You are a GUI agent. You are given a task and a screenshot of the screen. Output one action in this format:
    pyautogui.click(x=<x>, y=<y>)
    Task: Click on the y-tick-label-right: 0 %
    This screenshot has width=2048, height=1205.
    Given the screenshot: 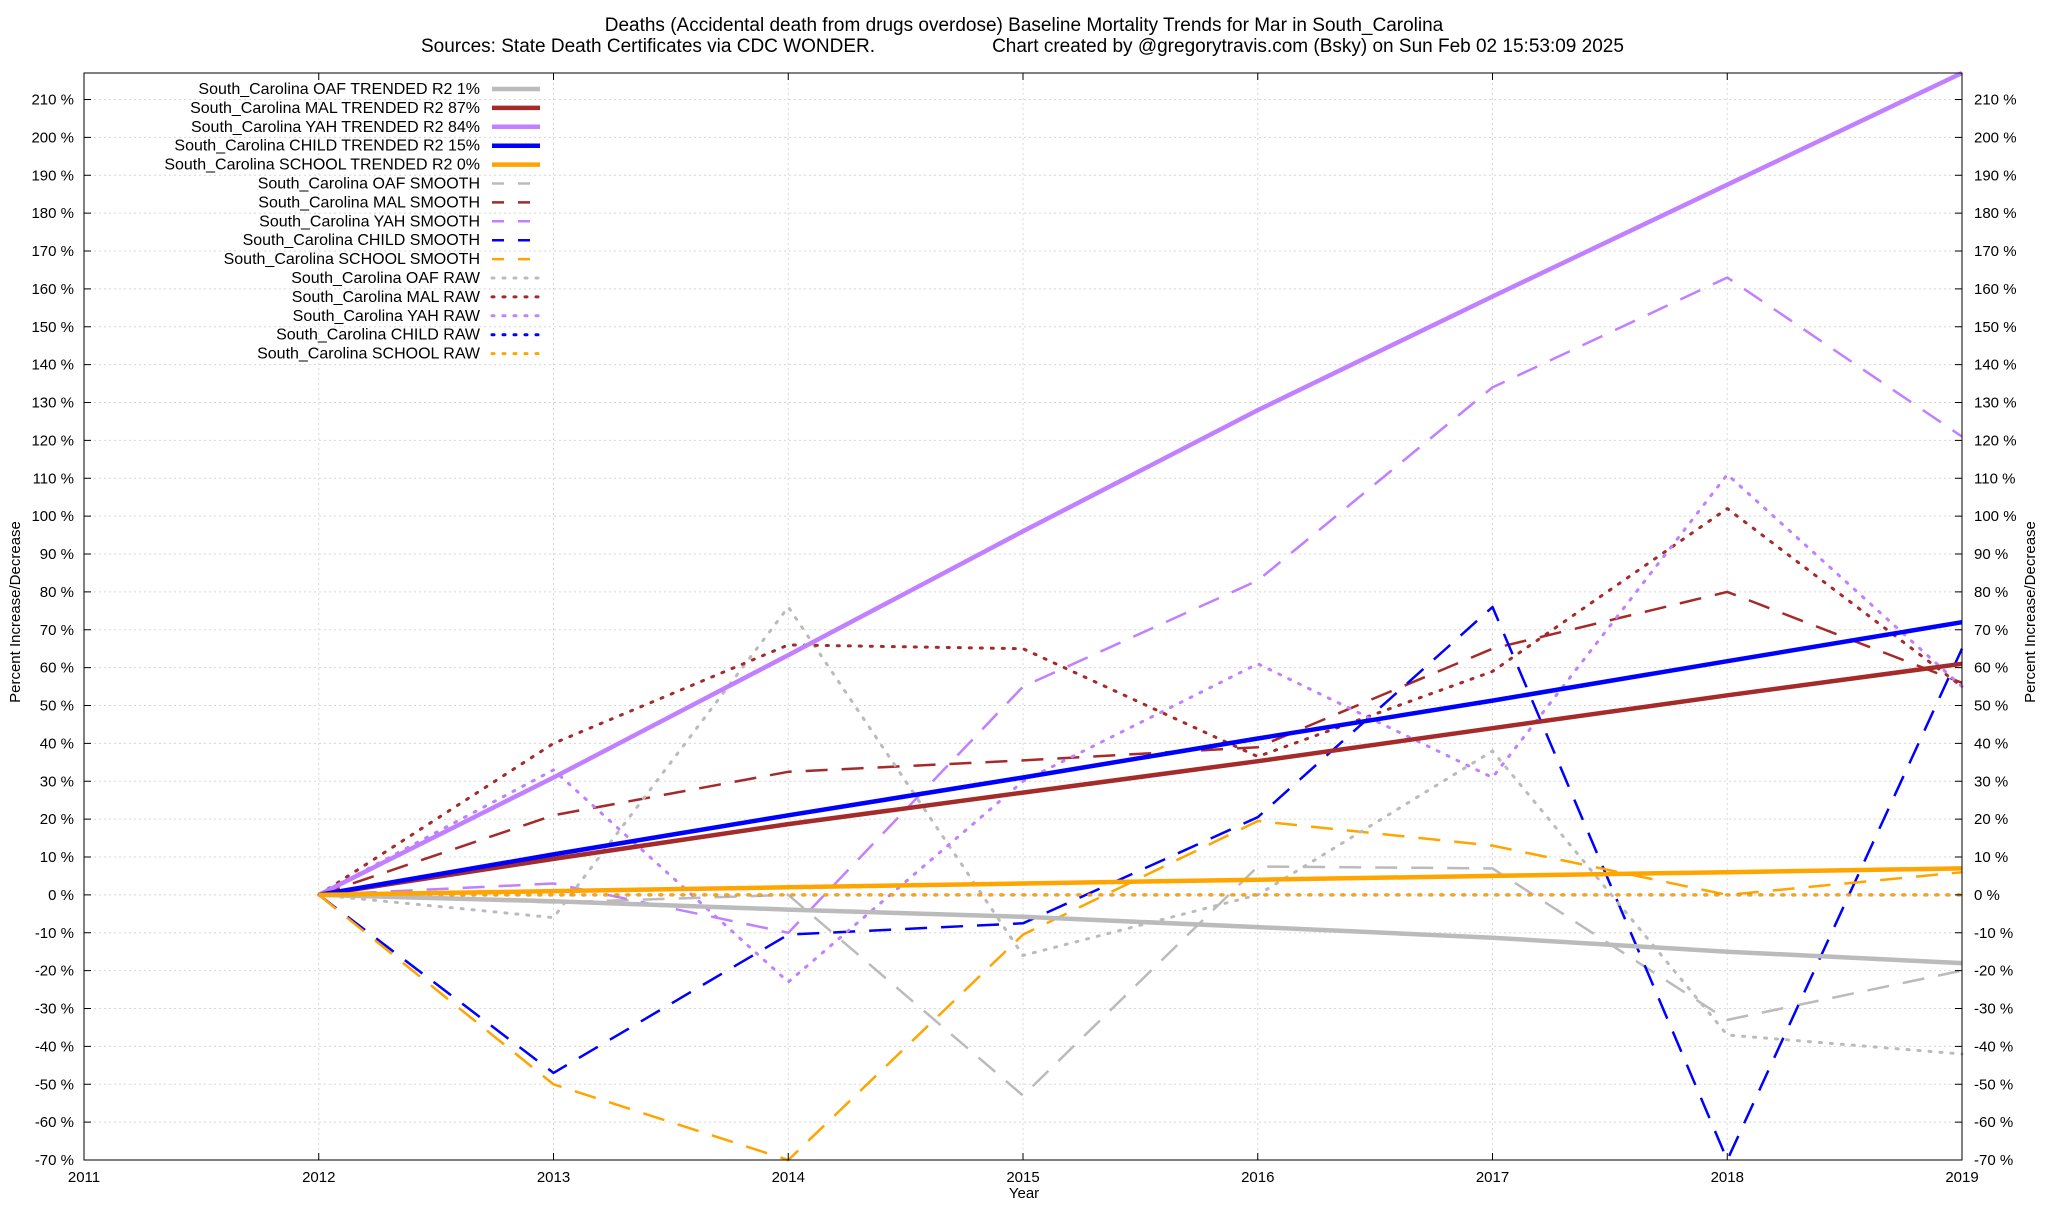 What is the action you would take?
    pyautogui.click(x=1987, y=895)
    